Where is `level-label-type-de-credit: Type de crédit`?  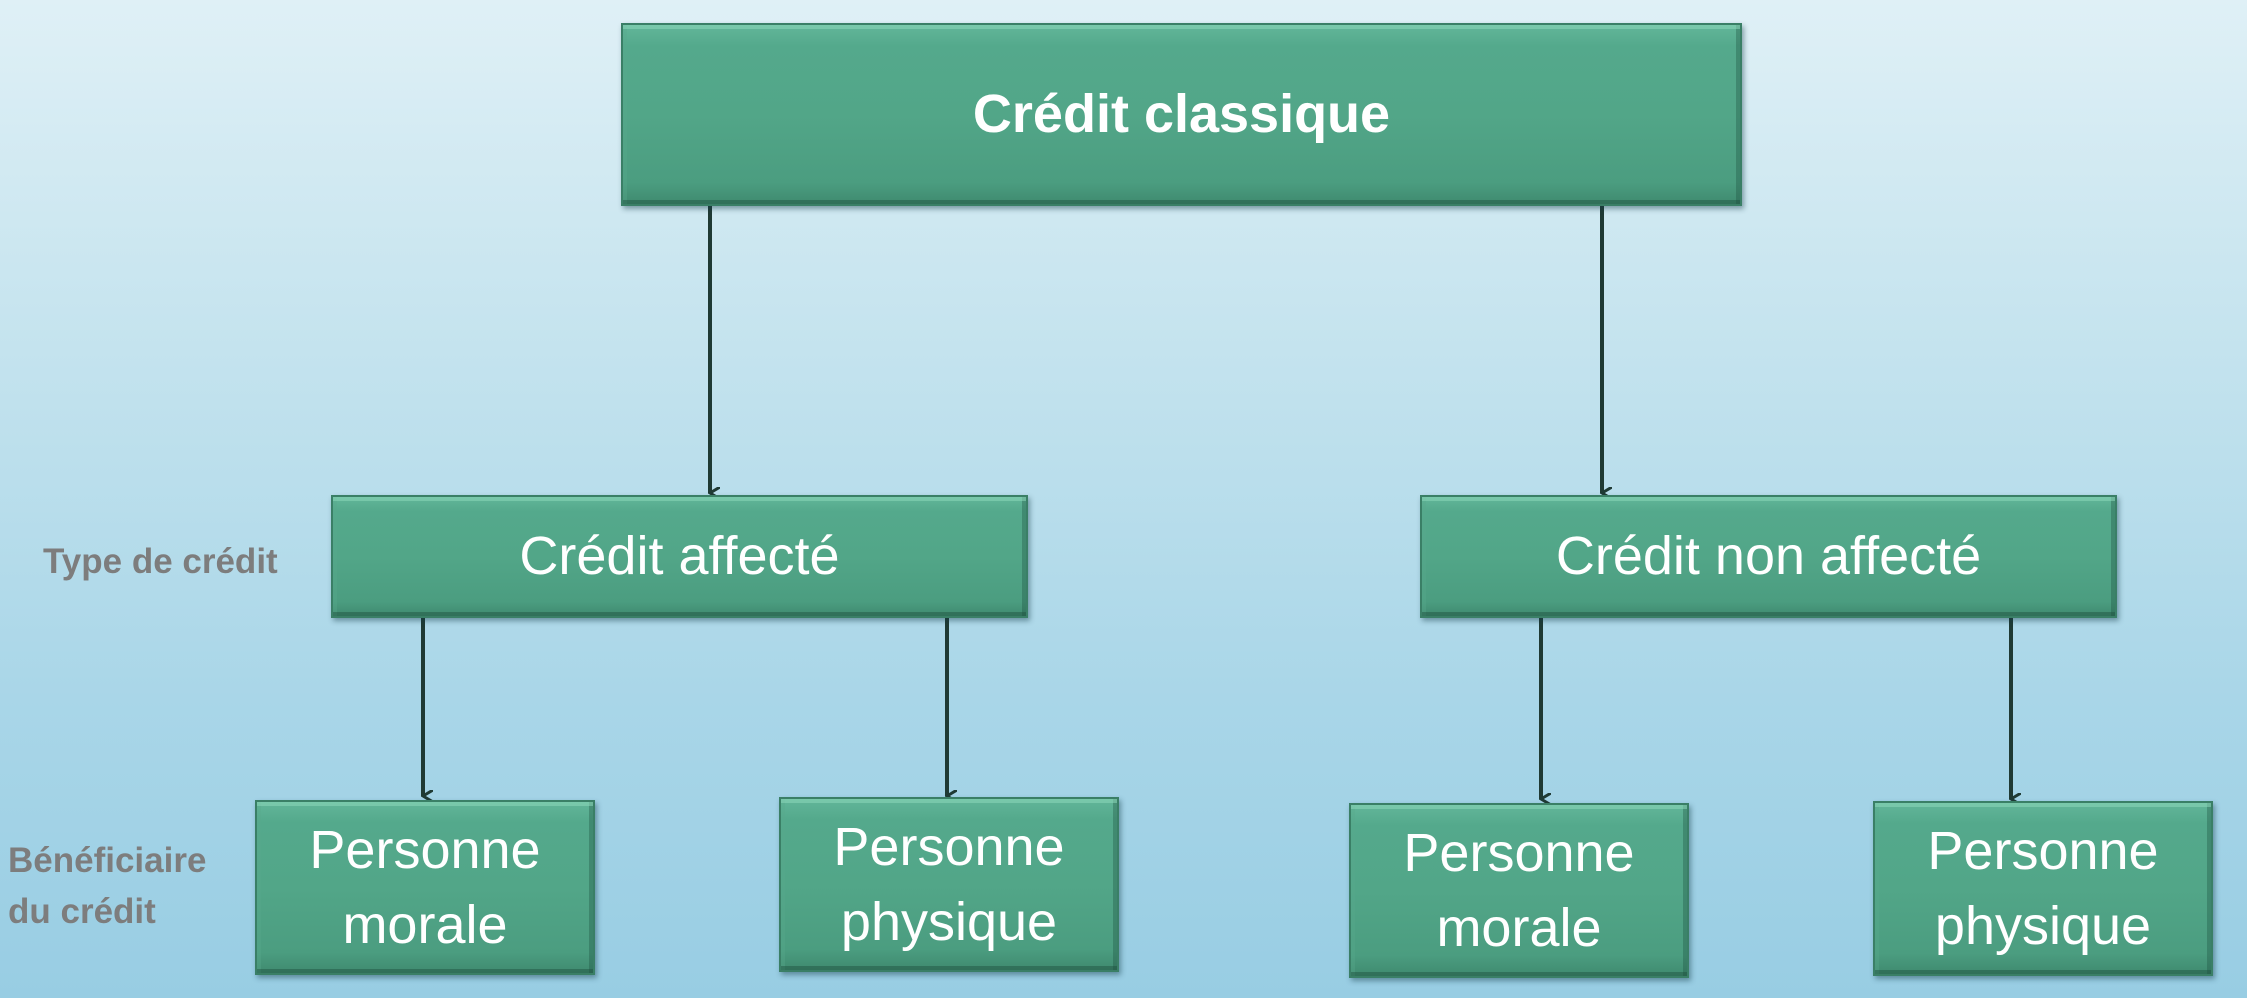
level-label-type-de-credit: Type de crédit is located at coordinates (160, 561).